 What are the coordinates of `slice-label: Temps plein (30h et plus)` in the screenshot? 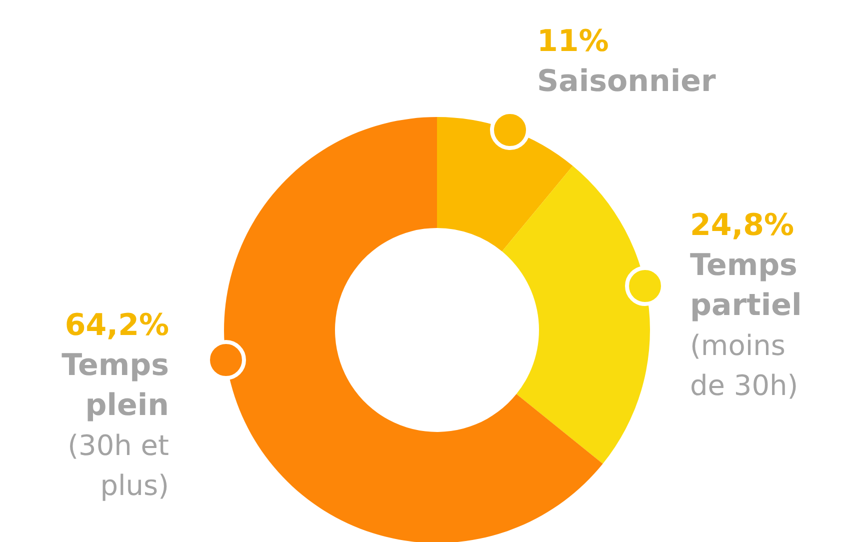 It's located at (115, 425).